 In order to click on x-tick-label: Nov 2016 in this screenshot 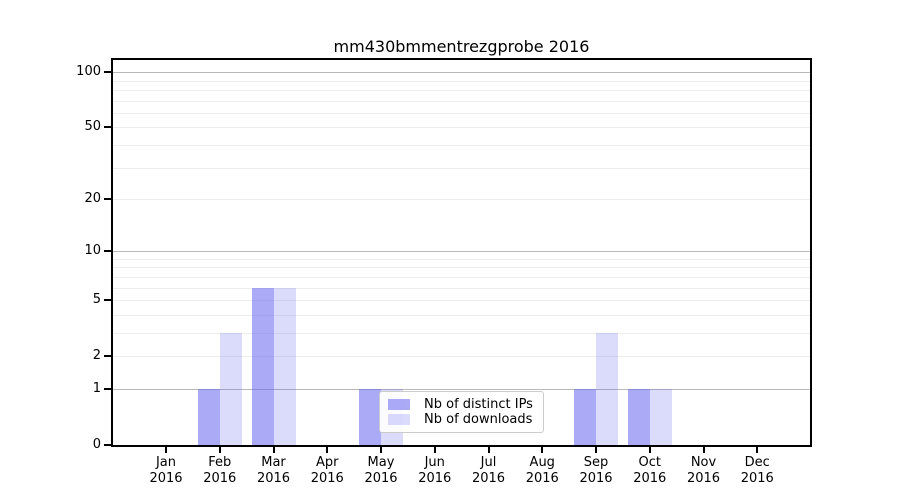, I will do `click(704, 471)`.